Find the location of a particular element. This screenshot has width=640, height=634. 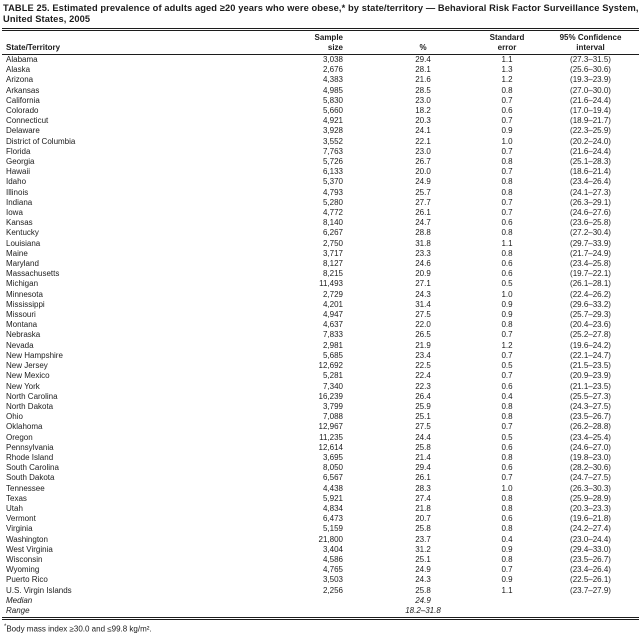

sample-cell: 3,552 is located at coordinates (332, 141).